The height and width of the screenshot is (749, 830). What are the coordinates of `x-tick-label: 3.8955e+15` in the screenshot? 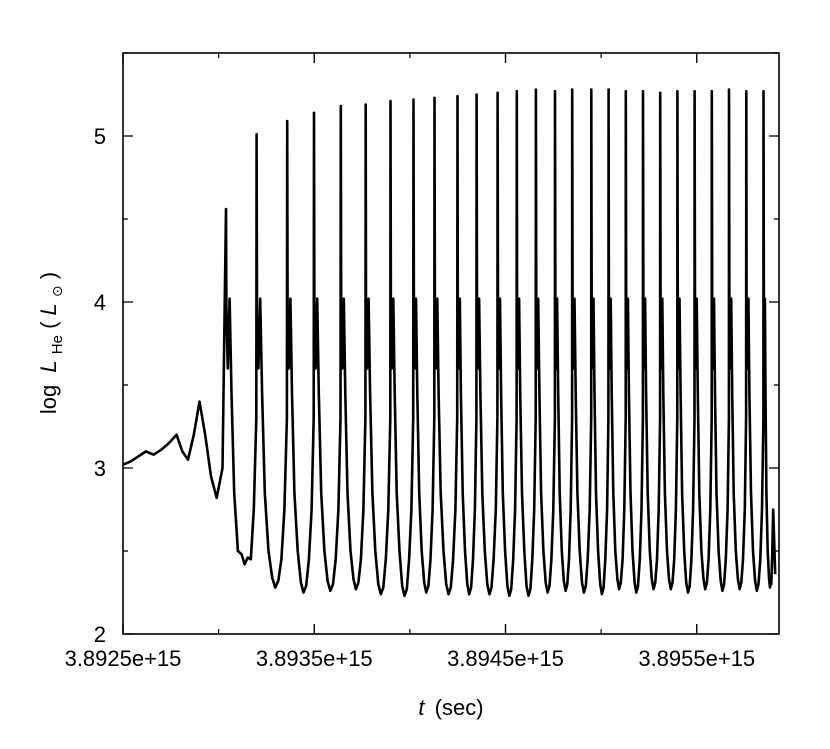 It's located at (696, 658).